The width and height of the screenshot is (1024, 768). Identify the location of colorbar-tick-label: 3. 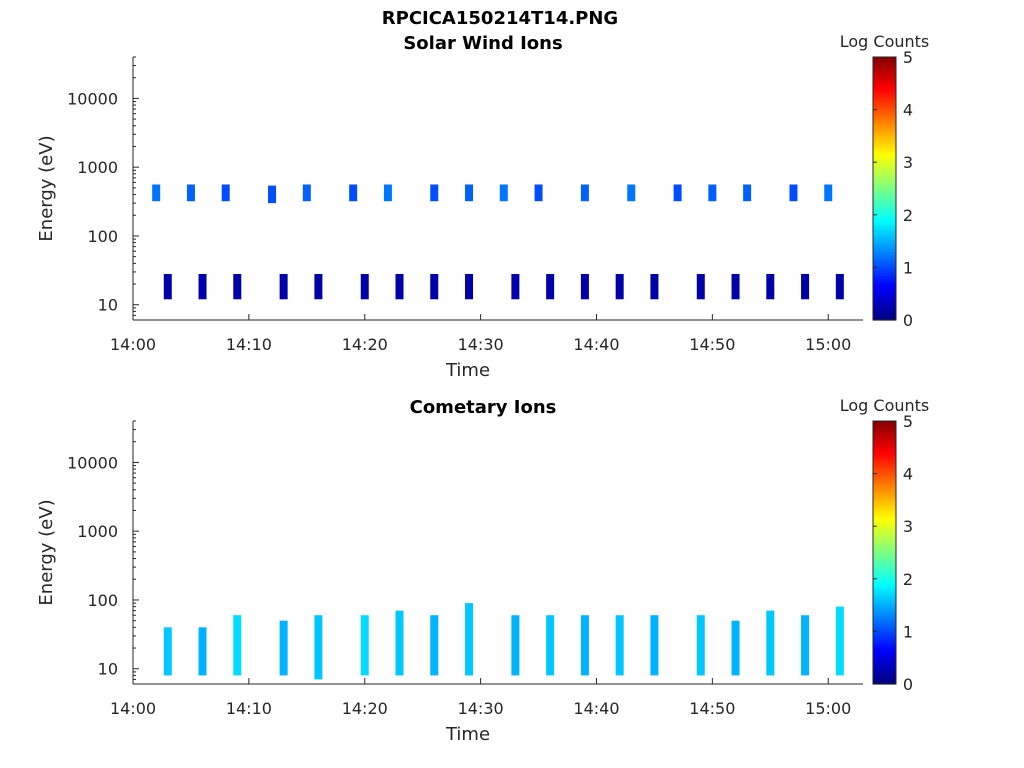
(908, 526).